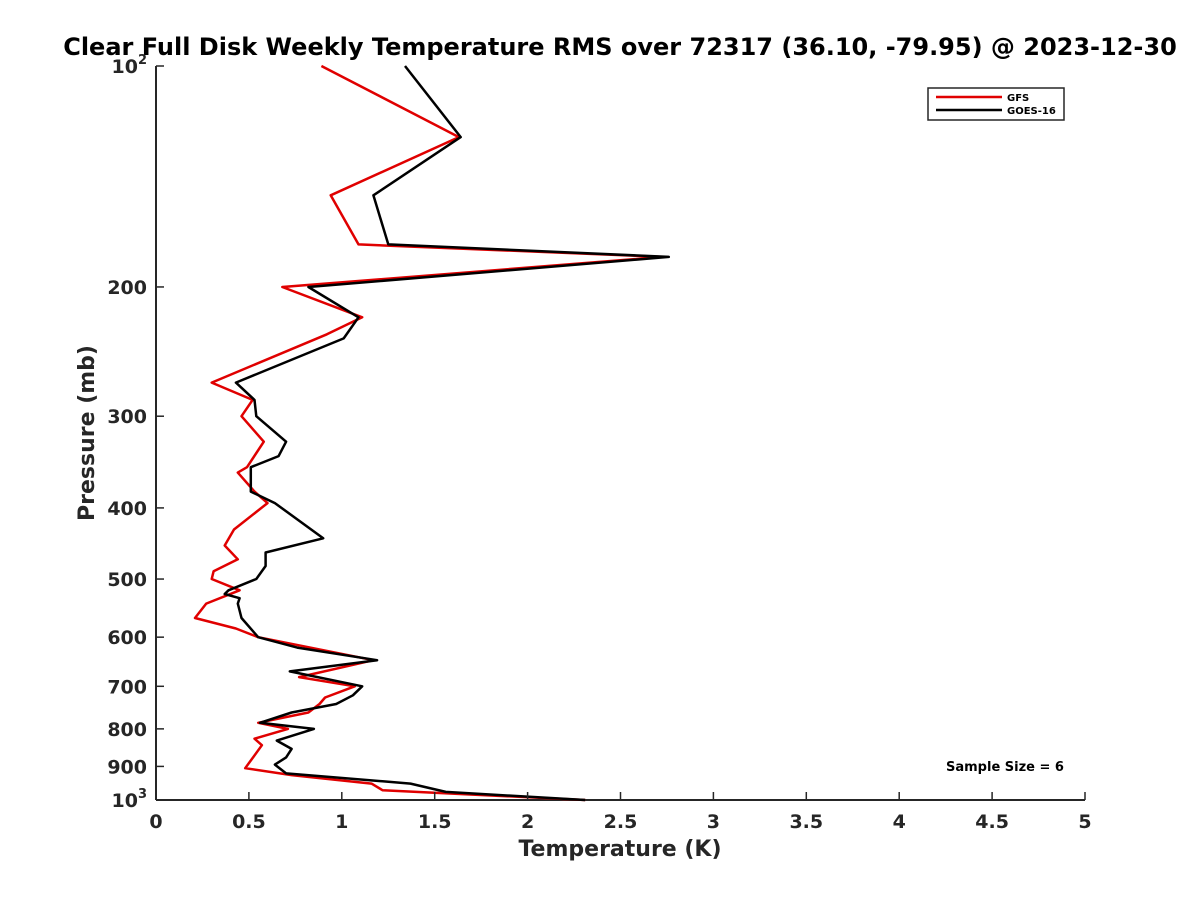 This screenshot has height=900, width=1200. What do you see at coordinates (992, 822) in the screenshot?
I see `x-tick-label: 4.5` at bounding box center [992, 822].